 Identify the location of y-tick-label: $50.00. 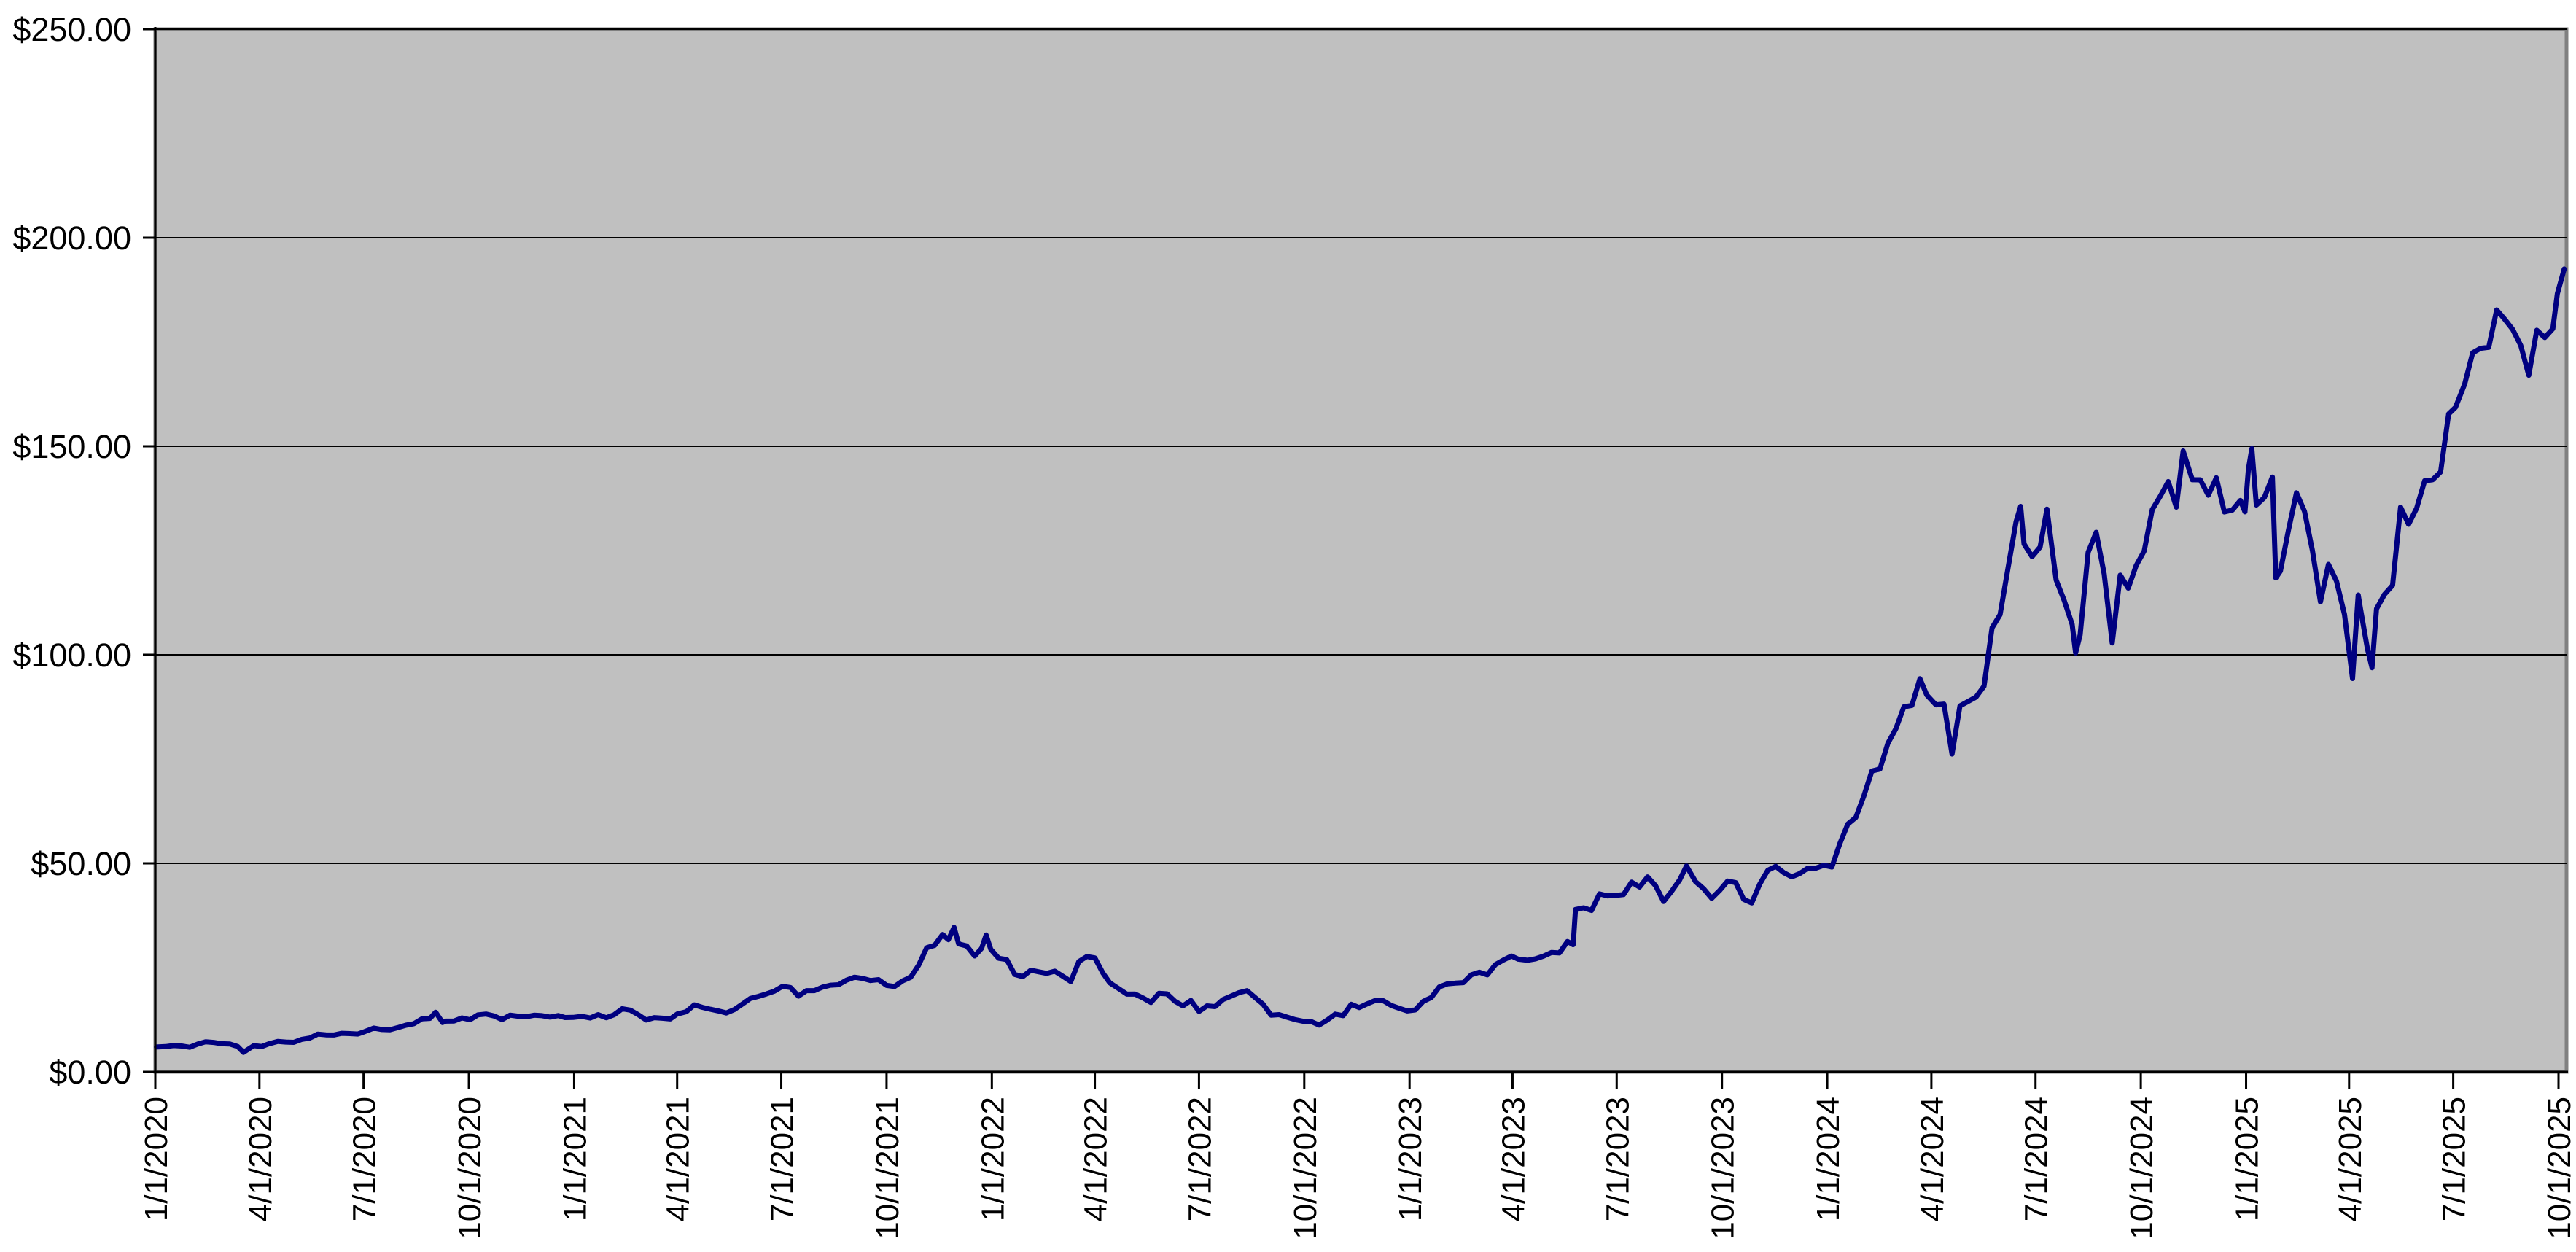
(81, 863).